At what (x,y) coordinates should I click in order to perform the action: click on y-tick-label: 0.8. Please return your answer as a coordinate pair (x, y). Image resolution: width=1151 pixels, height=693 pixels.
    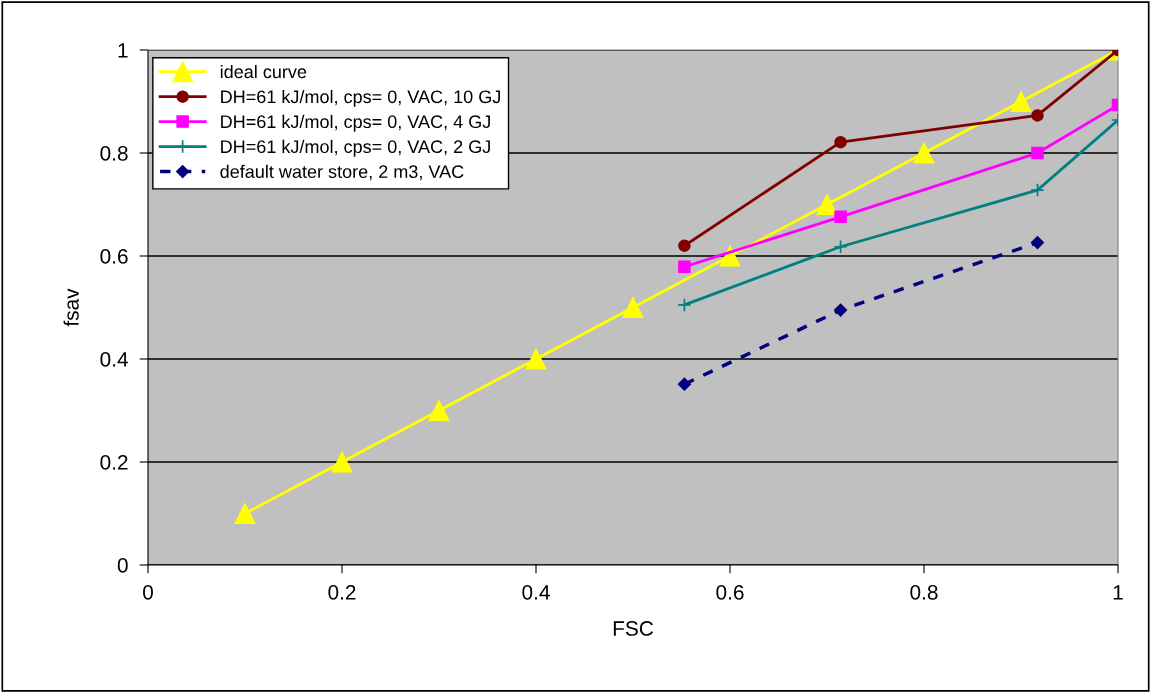
    Looking at the image, I should click on (114, 153).